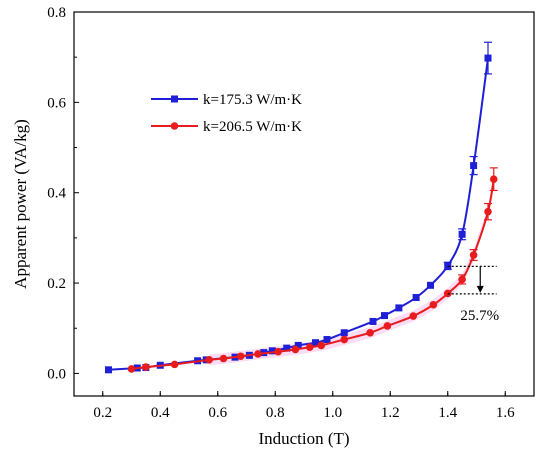 The image size is (550, 456). I want to click on legend-label-series-1: k=175.3 W/m·K, so click(252, 100).